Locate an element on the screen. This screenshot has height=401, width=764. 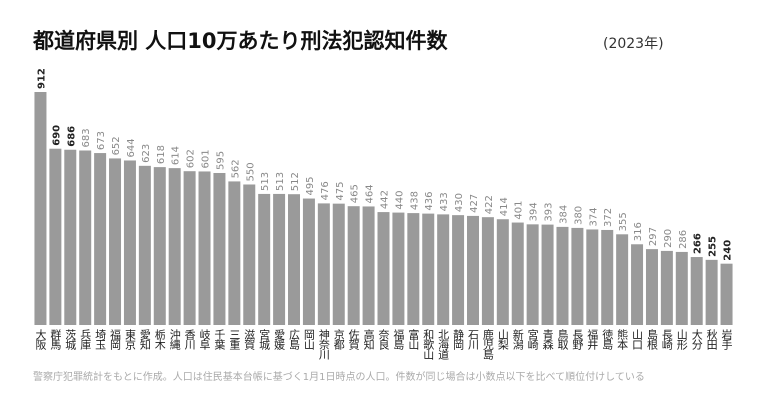
x-tick-label: 新潟 is located at coordinates (517, 339).